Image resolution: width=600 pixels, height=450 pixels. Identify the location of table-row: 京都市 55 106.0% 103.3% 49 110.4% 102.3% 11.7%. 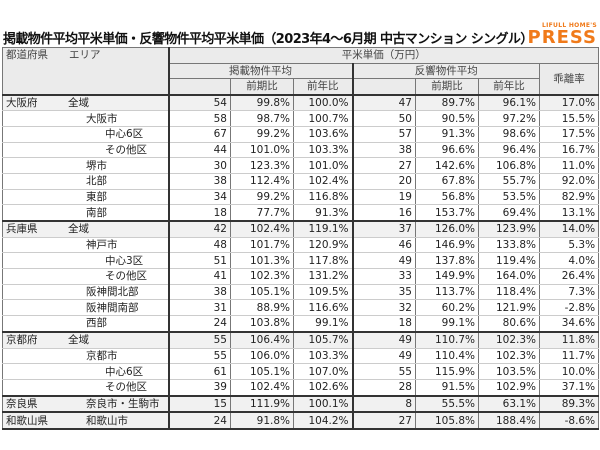
(301, 356).